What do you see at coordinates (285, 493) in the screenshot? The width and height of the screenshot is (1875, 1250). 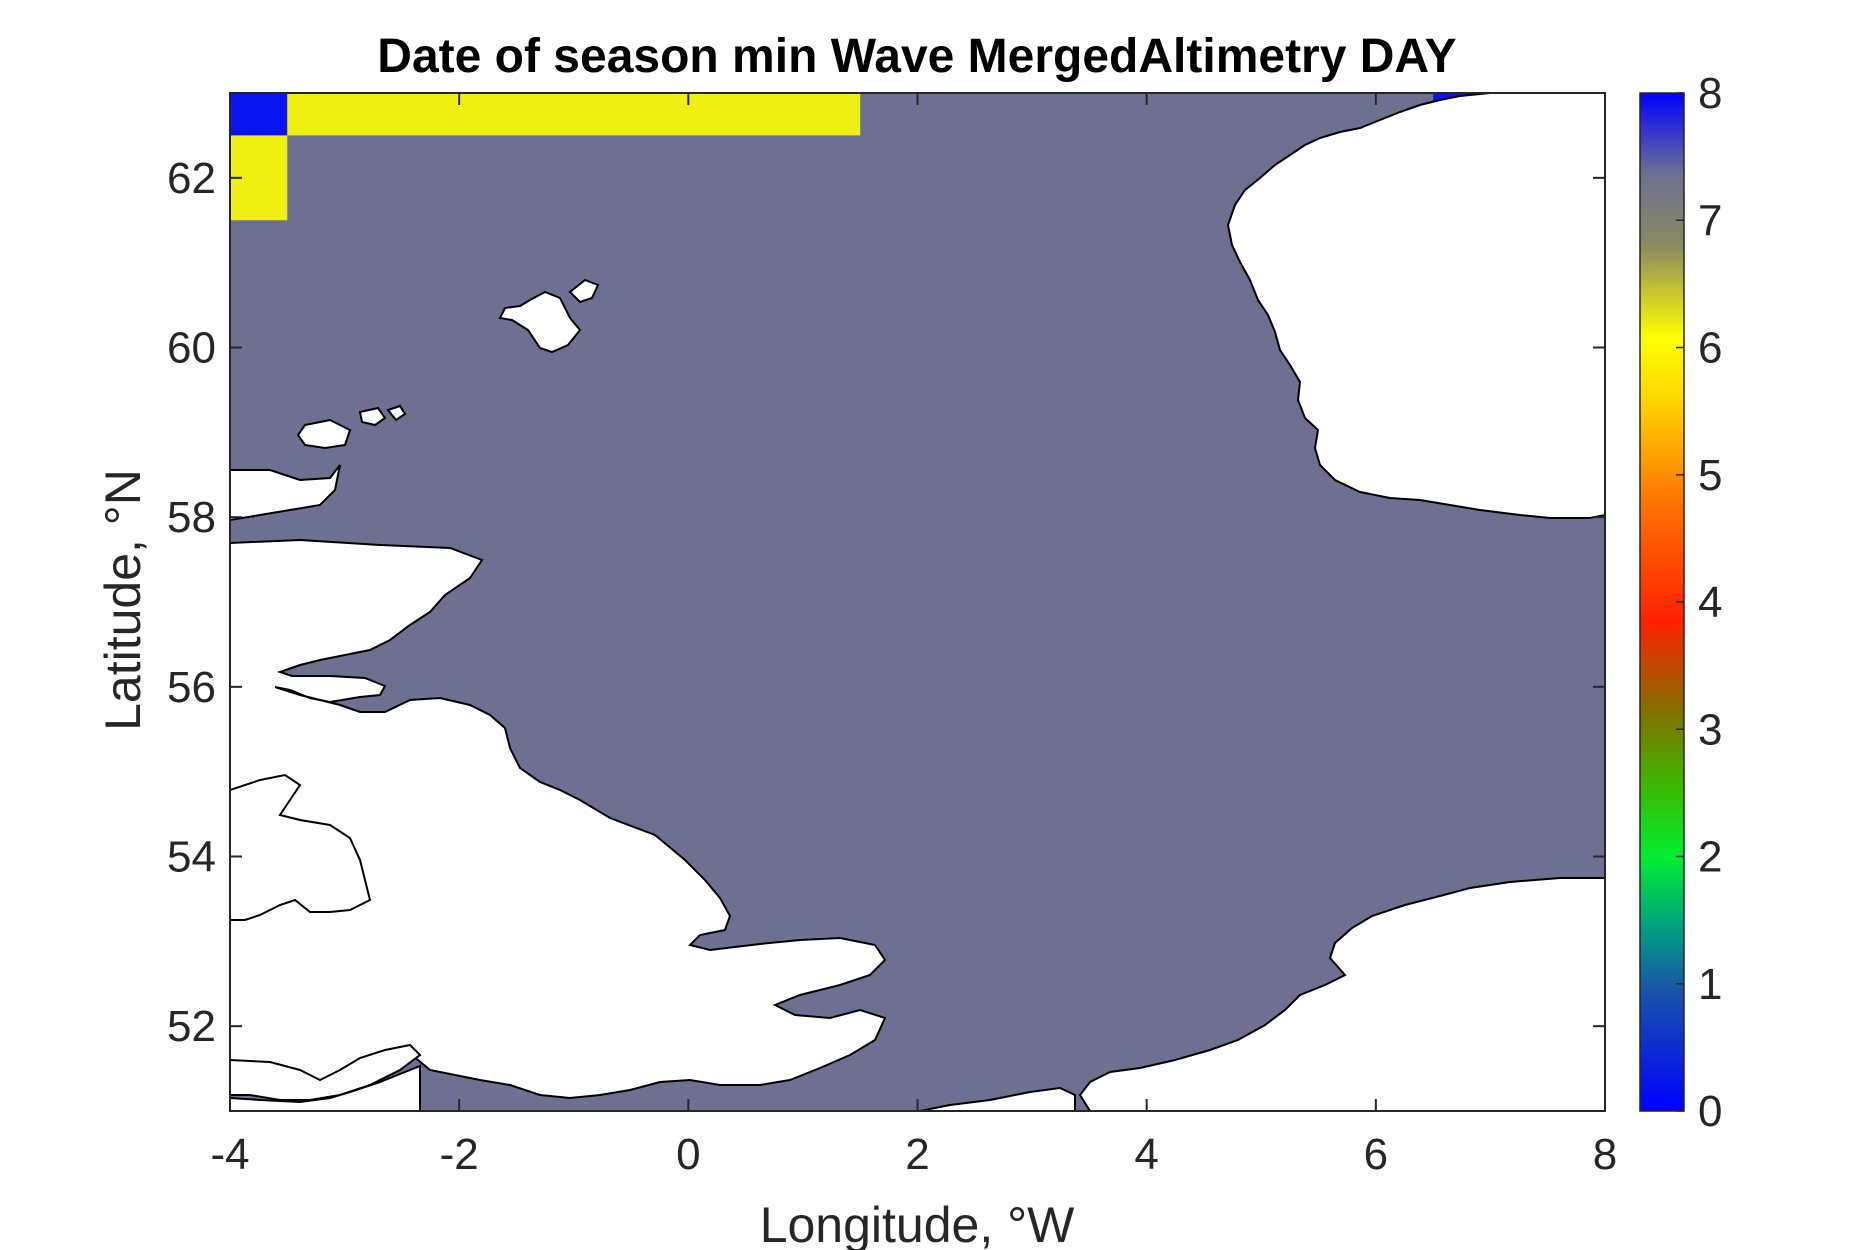 I see `land-scotland-north` at bounding box center [285, 493].